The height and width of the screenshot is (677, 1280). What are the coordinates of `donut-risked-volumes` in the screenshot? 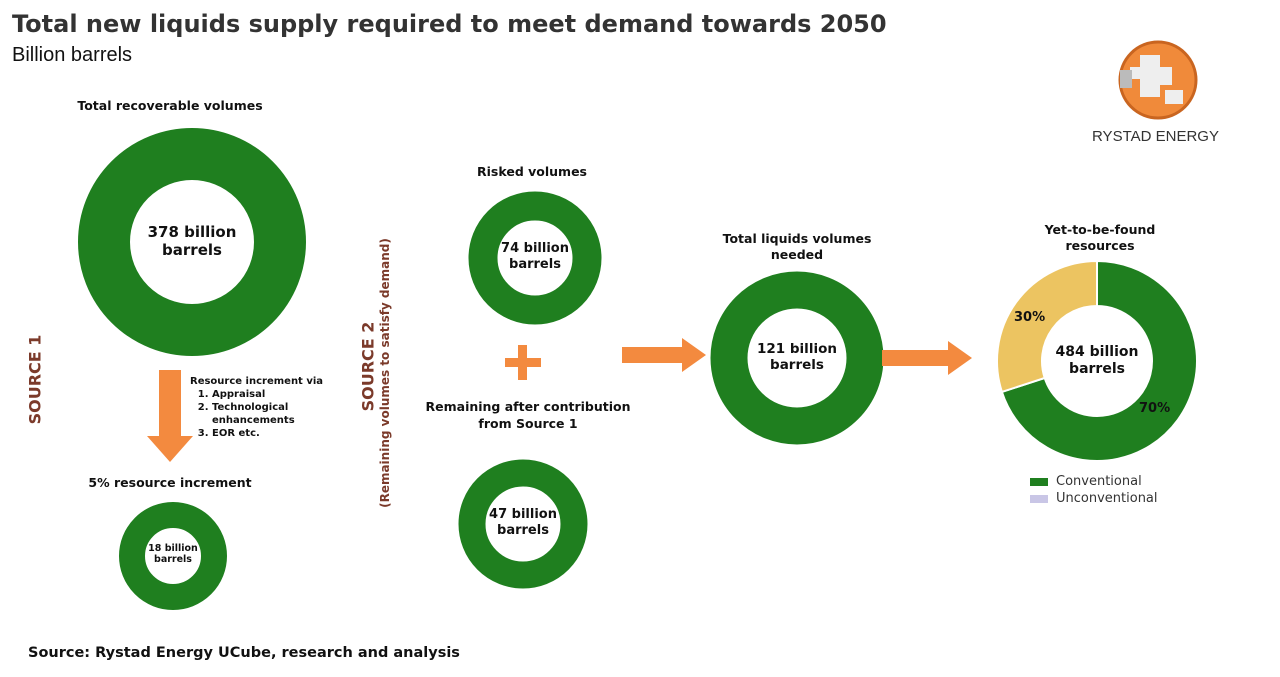 It's located at (535, 258).